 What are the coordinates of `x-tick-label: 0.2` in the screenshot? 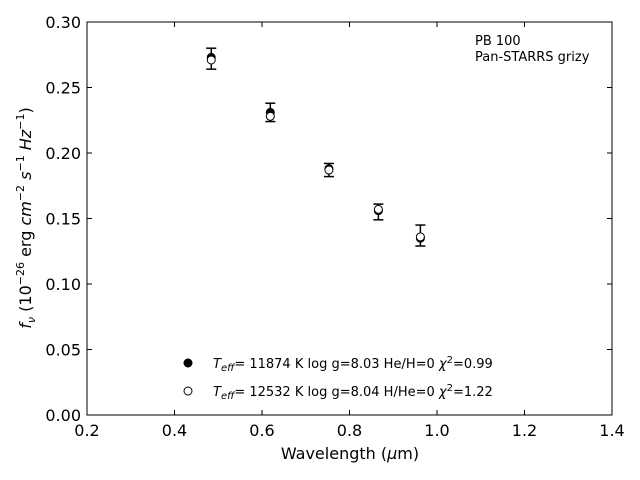 It's located at (86, 430).